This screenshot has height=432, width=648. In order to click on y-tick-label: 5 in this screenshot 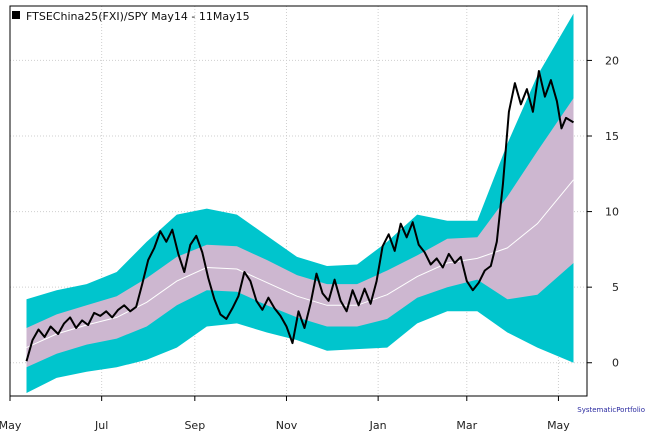, I will do `click(615, 287)`.